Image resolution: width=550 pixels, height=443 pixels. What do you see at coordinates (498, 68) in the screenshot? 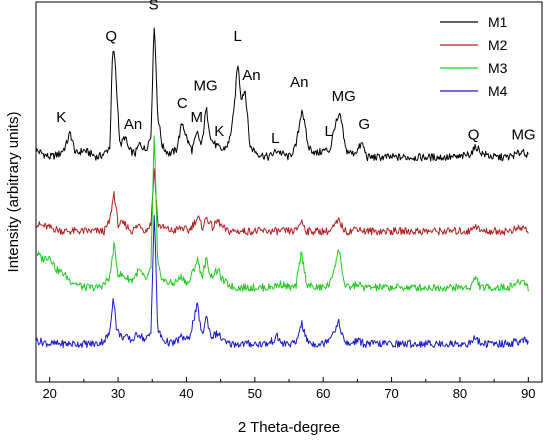
I see `legend-label-m3: M3` at bounding box center [498, 68].